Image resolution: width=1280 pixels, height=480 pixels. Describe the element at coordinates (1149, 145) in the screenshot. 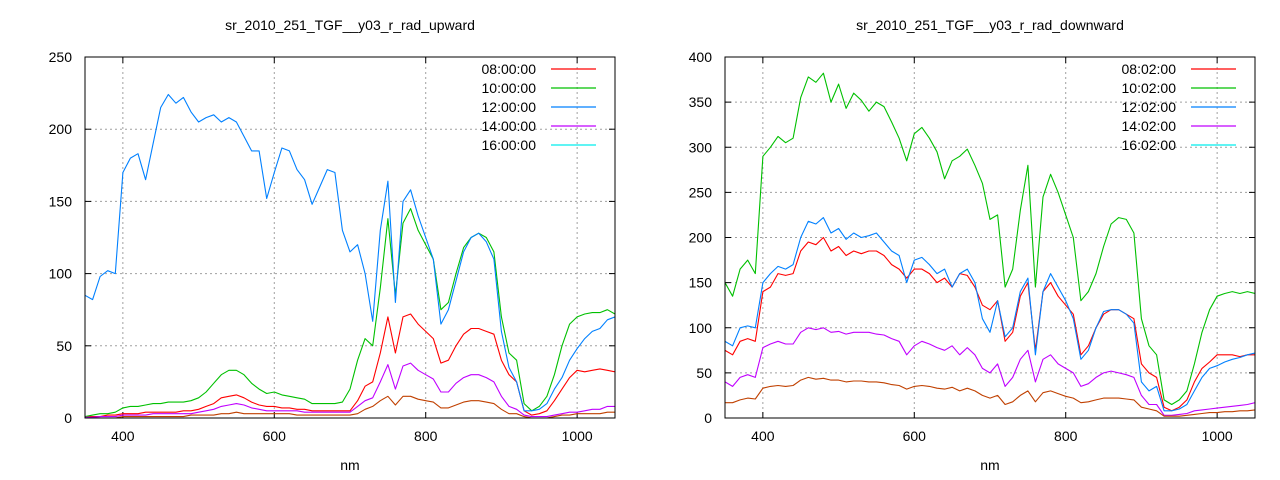

I see `legend-label: 16:02:00` at that location.